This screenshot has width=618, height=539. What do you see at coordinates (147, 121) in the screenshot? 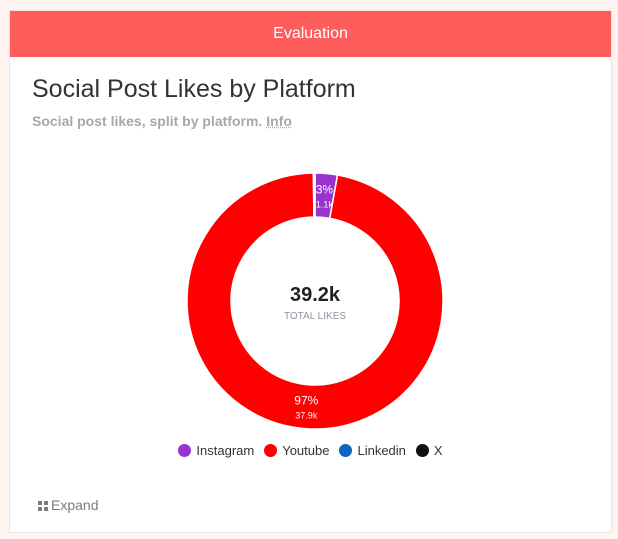
I see `chart-subtitle-text: Social post likes, split by platform.` at bounding box center [147, 121].